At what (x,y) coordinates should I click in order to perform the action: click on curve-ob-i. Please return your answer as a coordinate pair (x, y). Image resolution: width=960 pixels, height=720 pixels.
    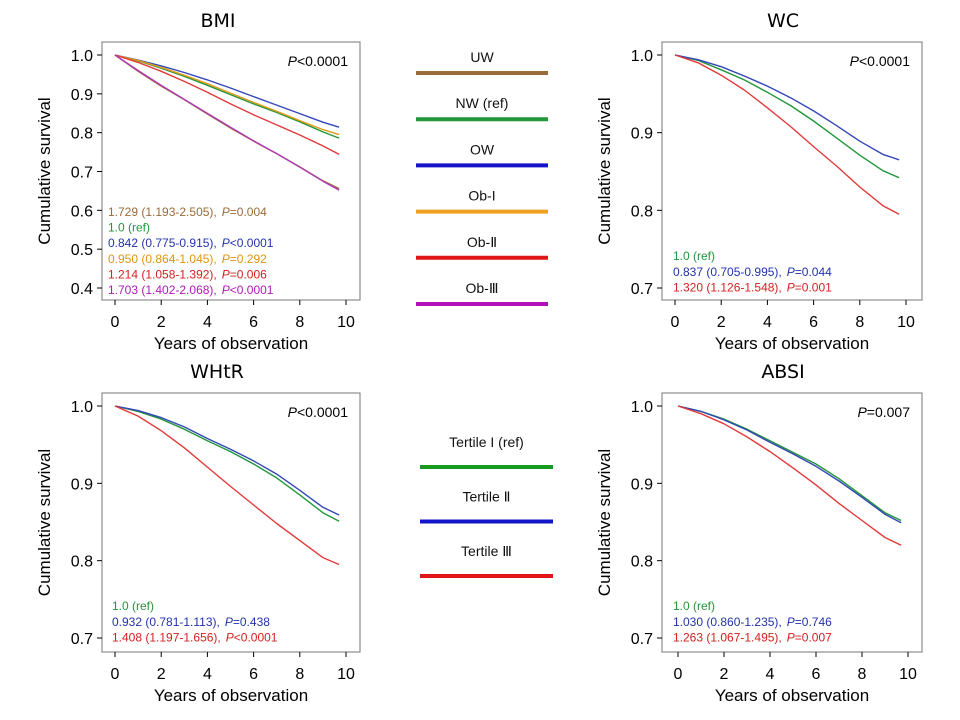
    Looking at the image, I should click on (227, 95).